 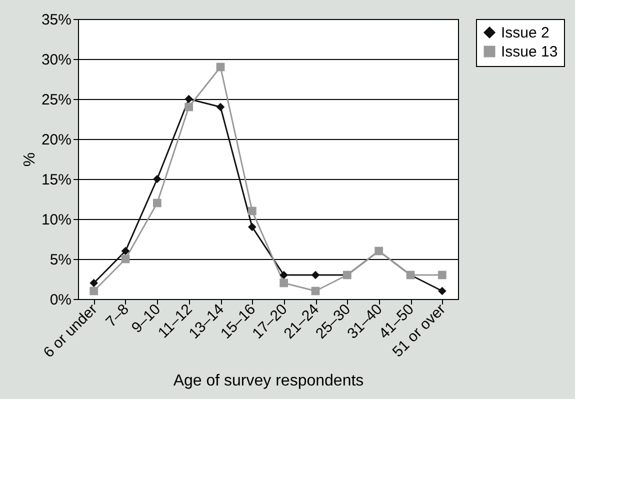 What do you see at coordinates (56, 20) in the screenshot?
I see `y-tick-label: 35%` at bounding box center [56, 20].